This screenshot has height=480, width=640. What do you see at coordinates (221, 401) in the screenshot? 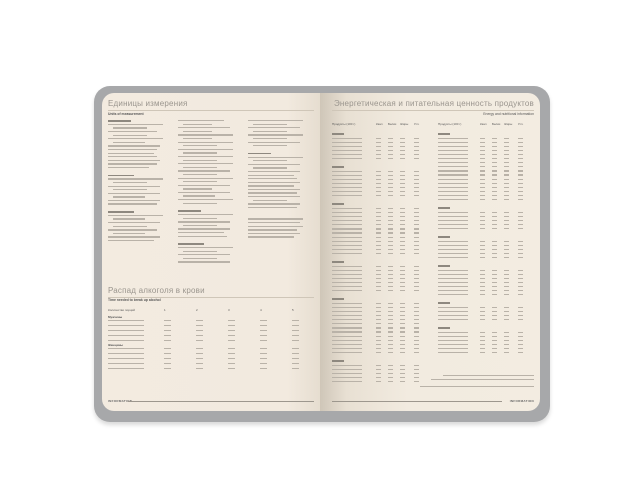
I see `footer-rule` at bounding box center [221, 401].